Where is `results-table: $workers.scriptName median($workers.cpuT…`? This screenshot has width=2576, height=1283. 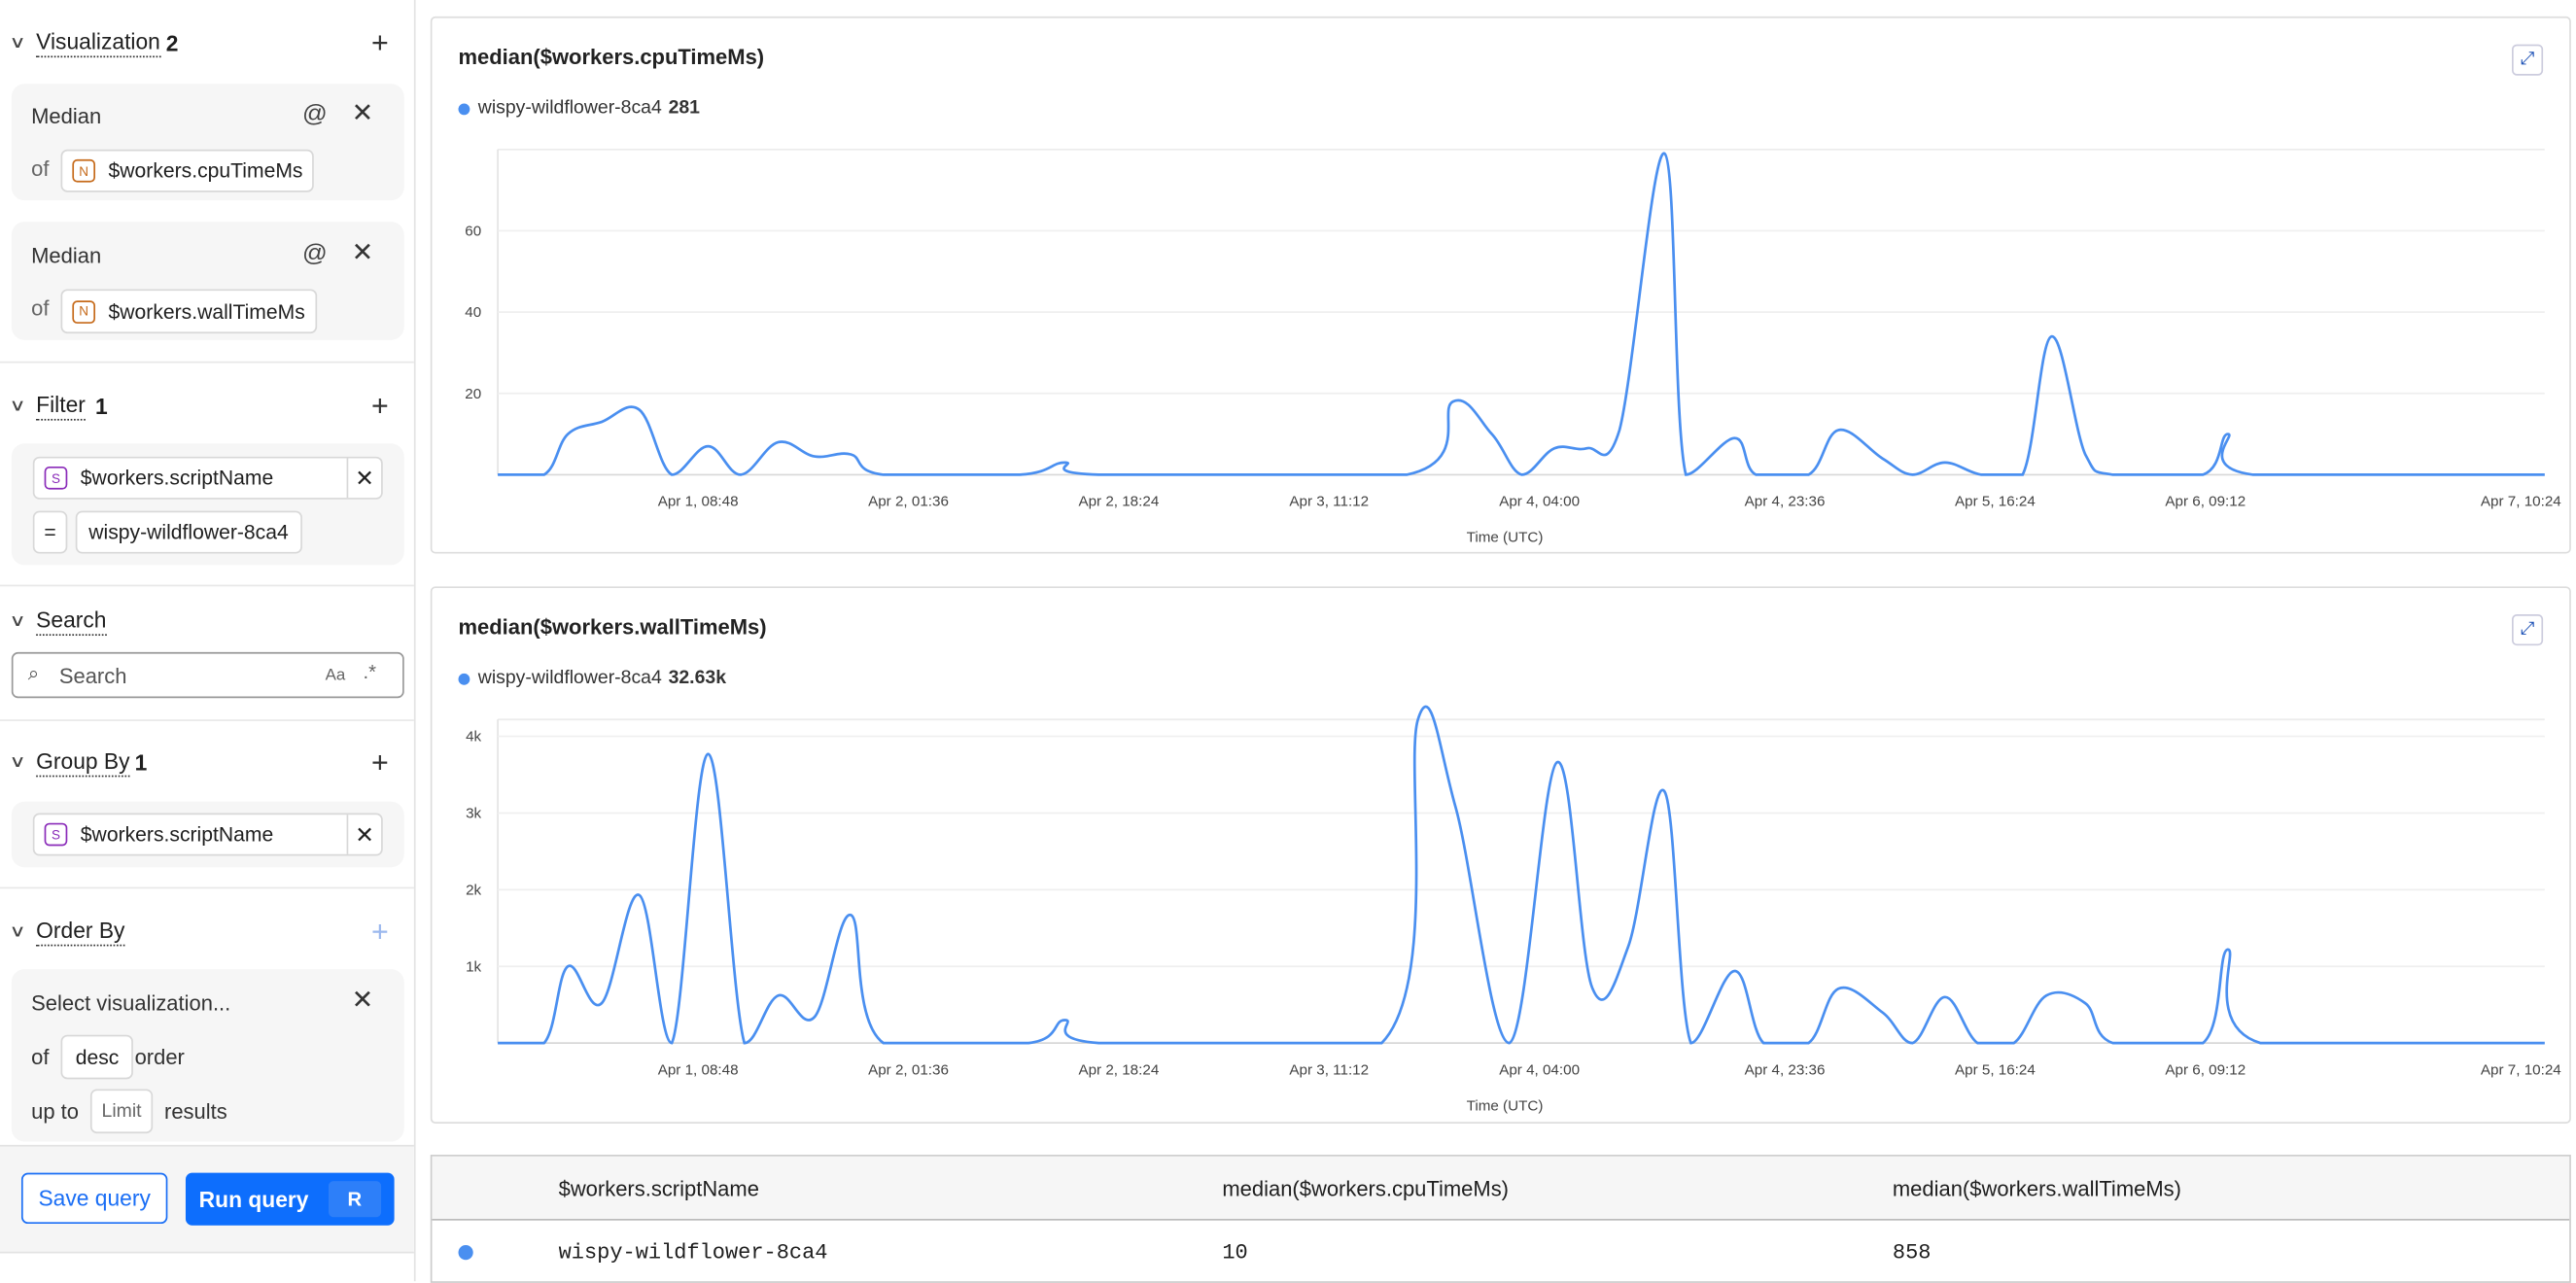 results-table: $workers.scriptName median($workers.cpuT… is located at coordinates (1500, 1219).